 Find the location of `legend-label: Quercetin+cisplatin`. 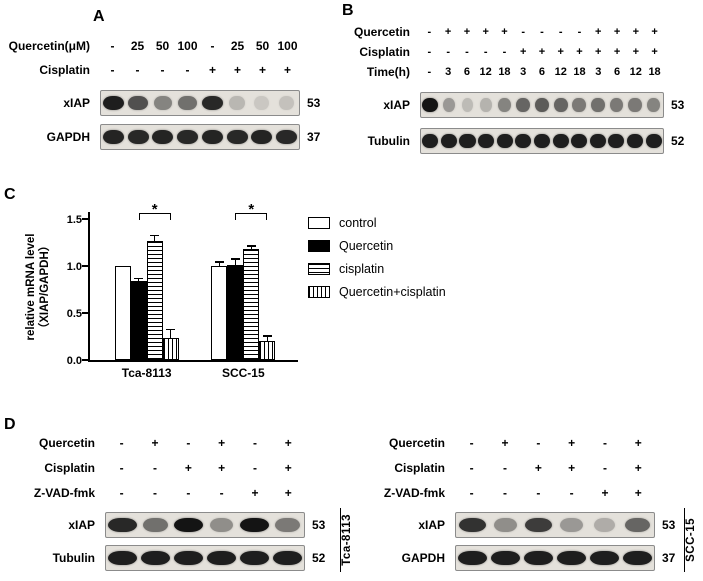

legend-label: Quercetin+cisplatin is located at coordinates (392, 292).